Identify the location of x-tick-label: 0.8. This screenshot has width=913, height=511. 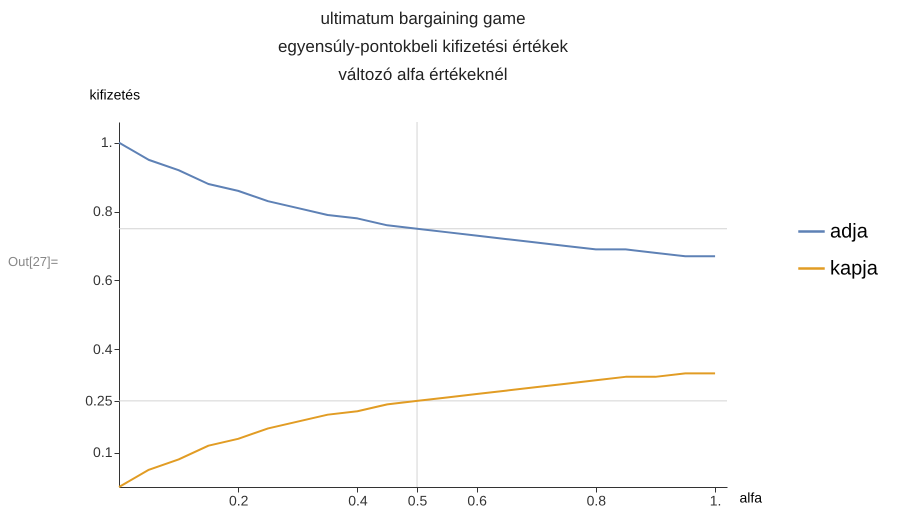
(596, 500).